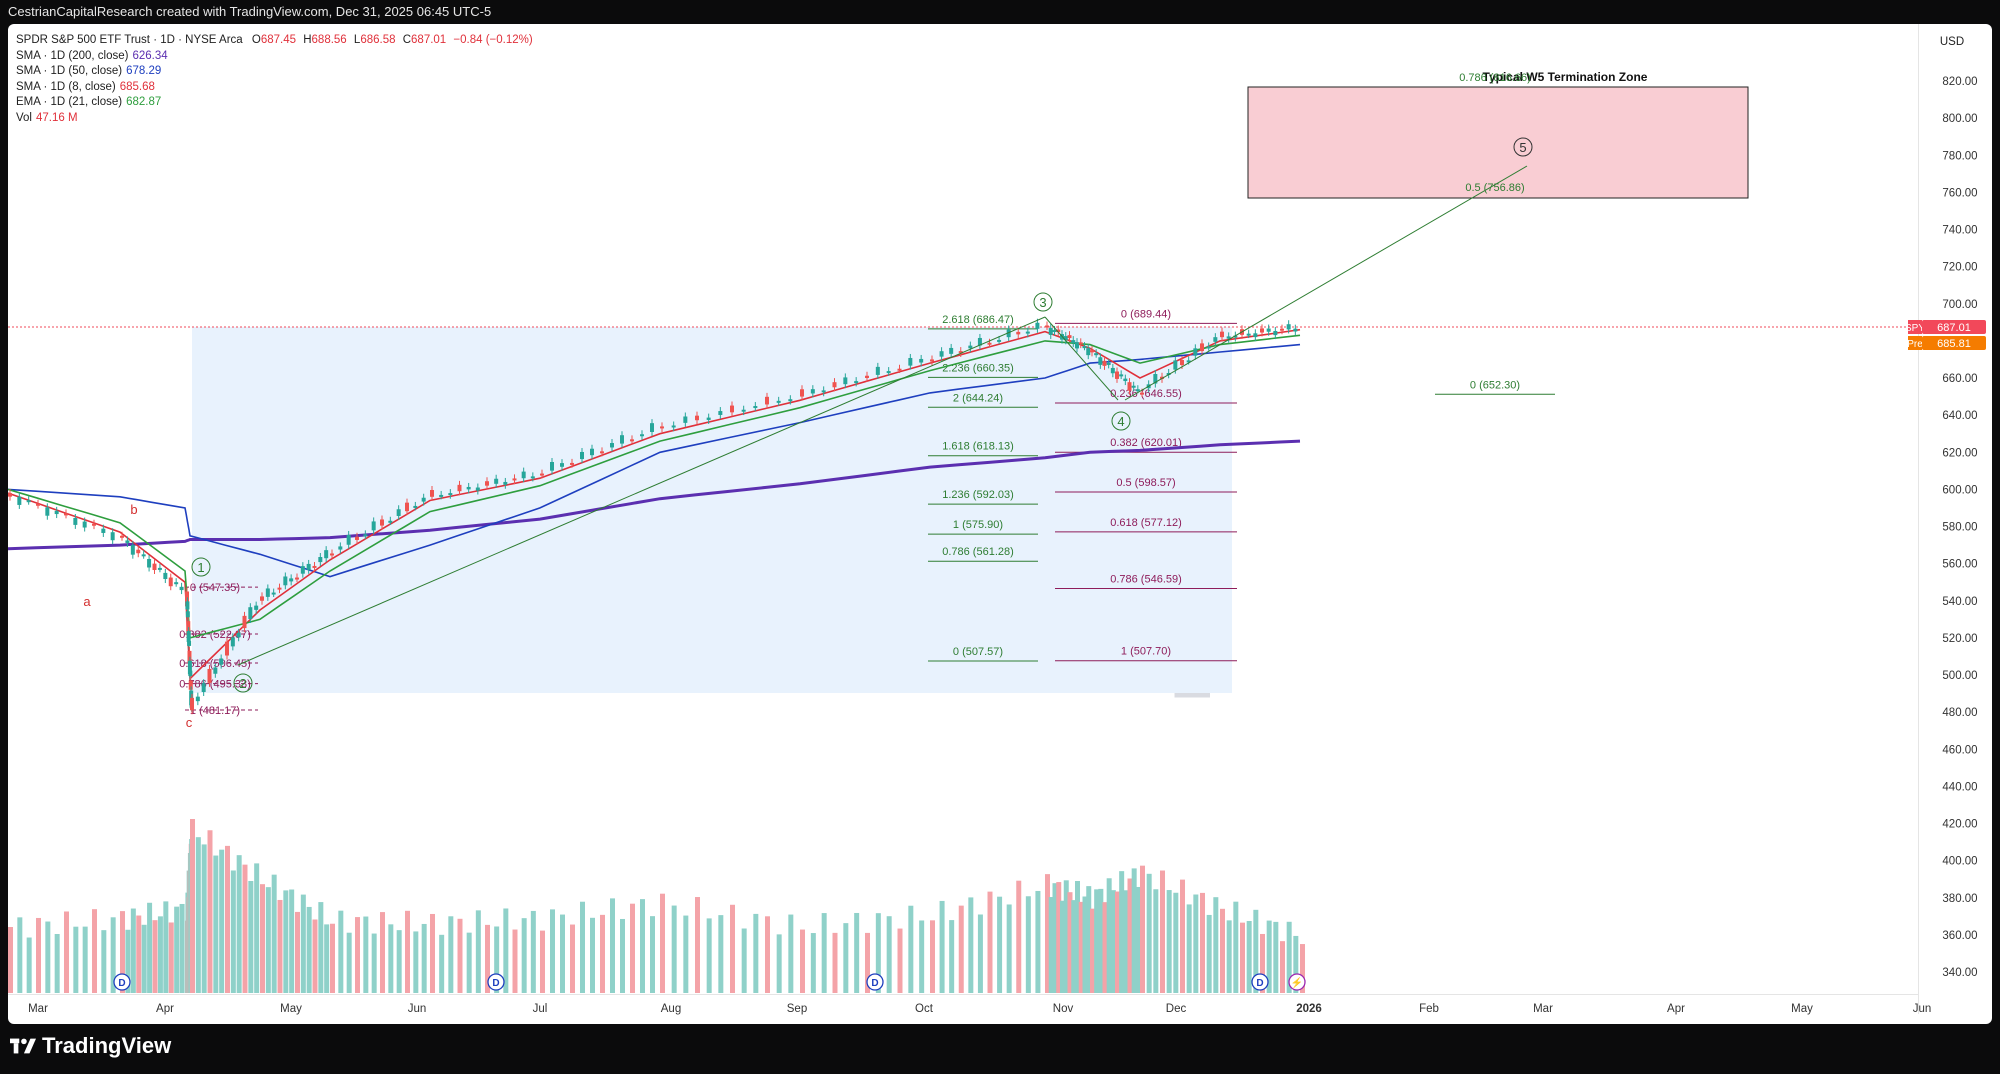  What do you see at coordinates (1498, 142) in the screenshot?
I see `termination-zone-box` at bounding box center [1498, 142].